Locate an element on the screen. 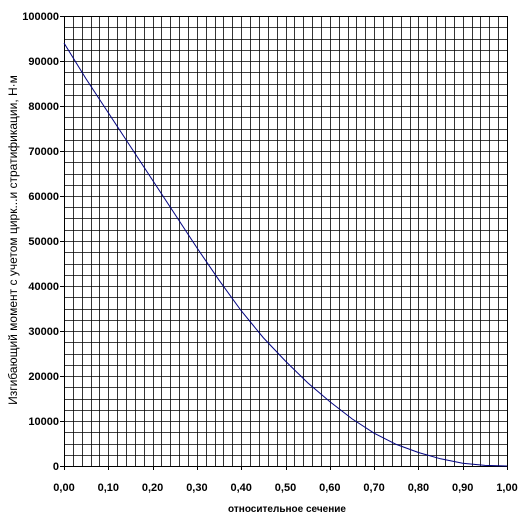  y-tick-label: 30000 is located at coordinates (43, 332).